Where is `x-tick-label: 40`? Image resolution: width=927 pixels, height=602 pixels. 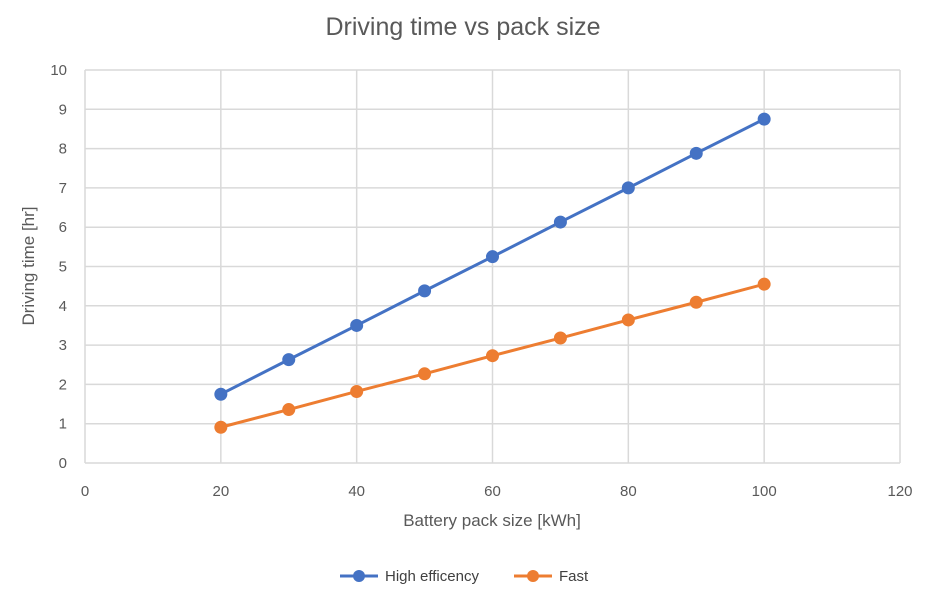
x-tick-label: 40 is located at coordinates (356, 491).